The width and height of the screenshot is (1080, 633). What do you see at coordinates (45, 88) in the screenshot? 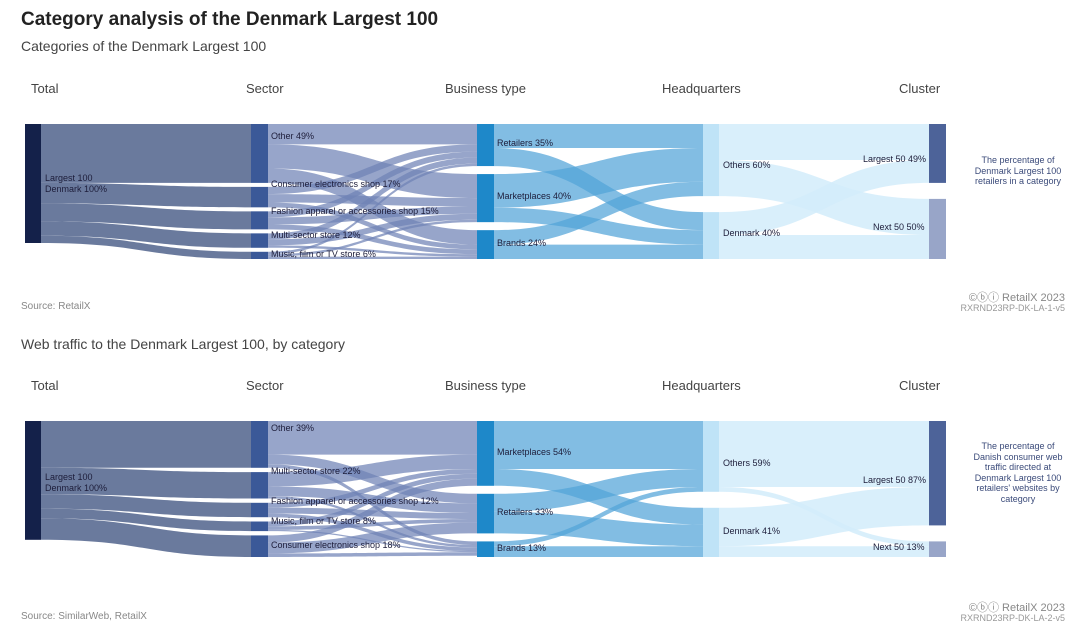
I see `chart-1-col-total: Total` at bounding box center [45, 88].